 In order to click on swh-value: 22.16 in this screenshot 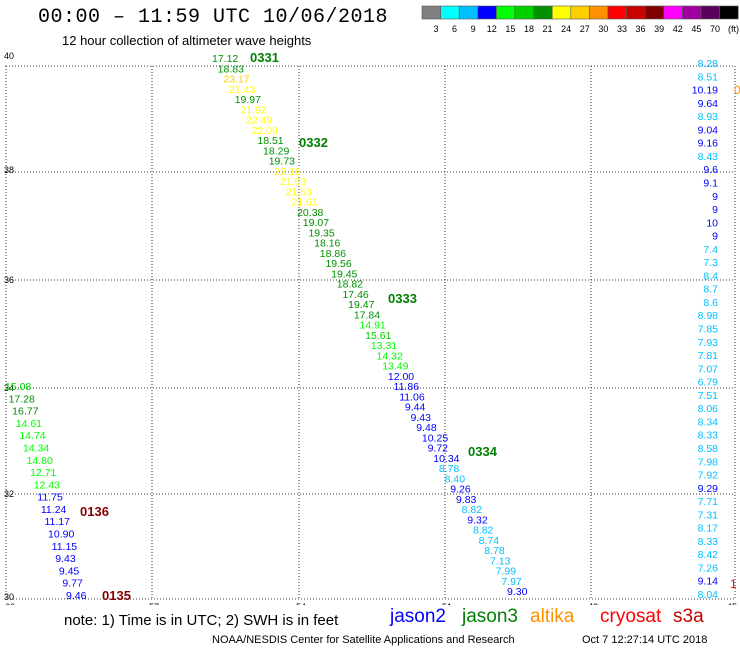, I will do `click(287, 172)`.